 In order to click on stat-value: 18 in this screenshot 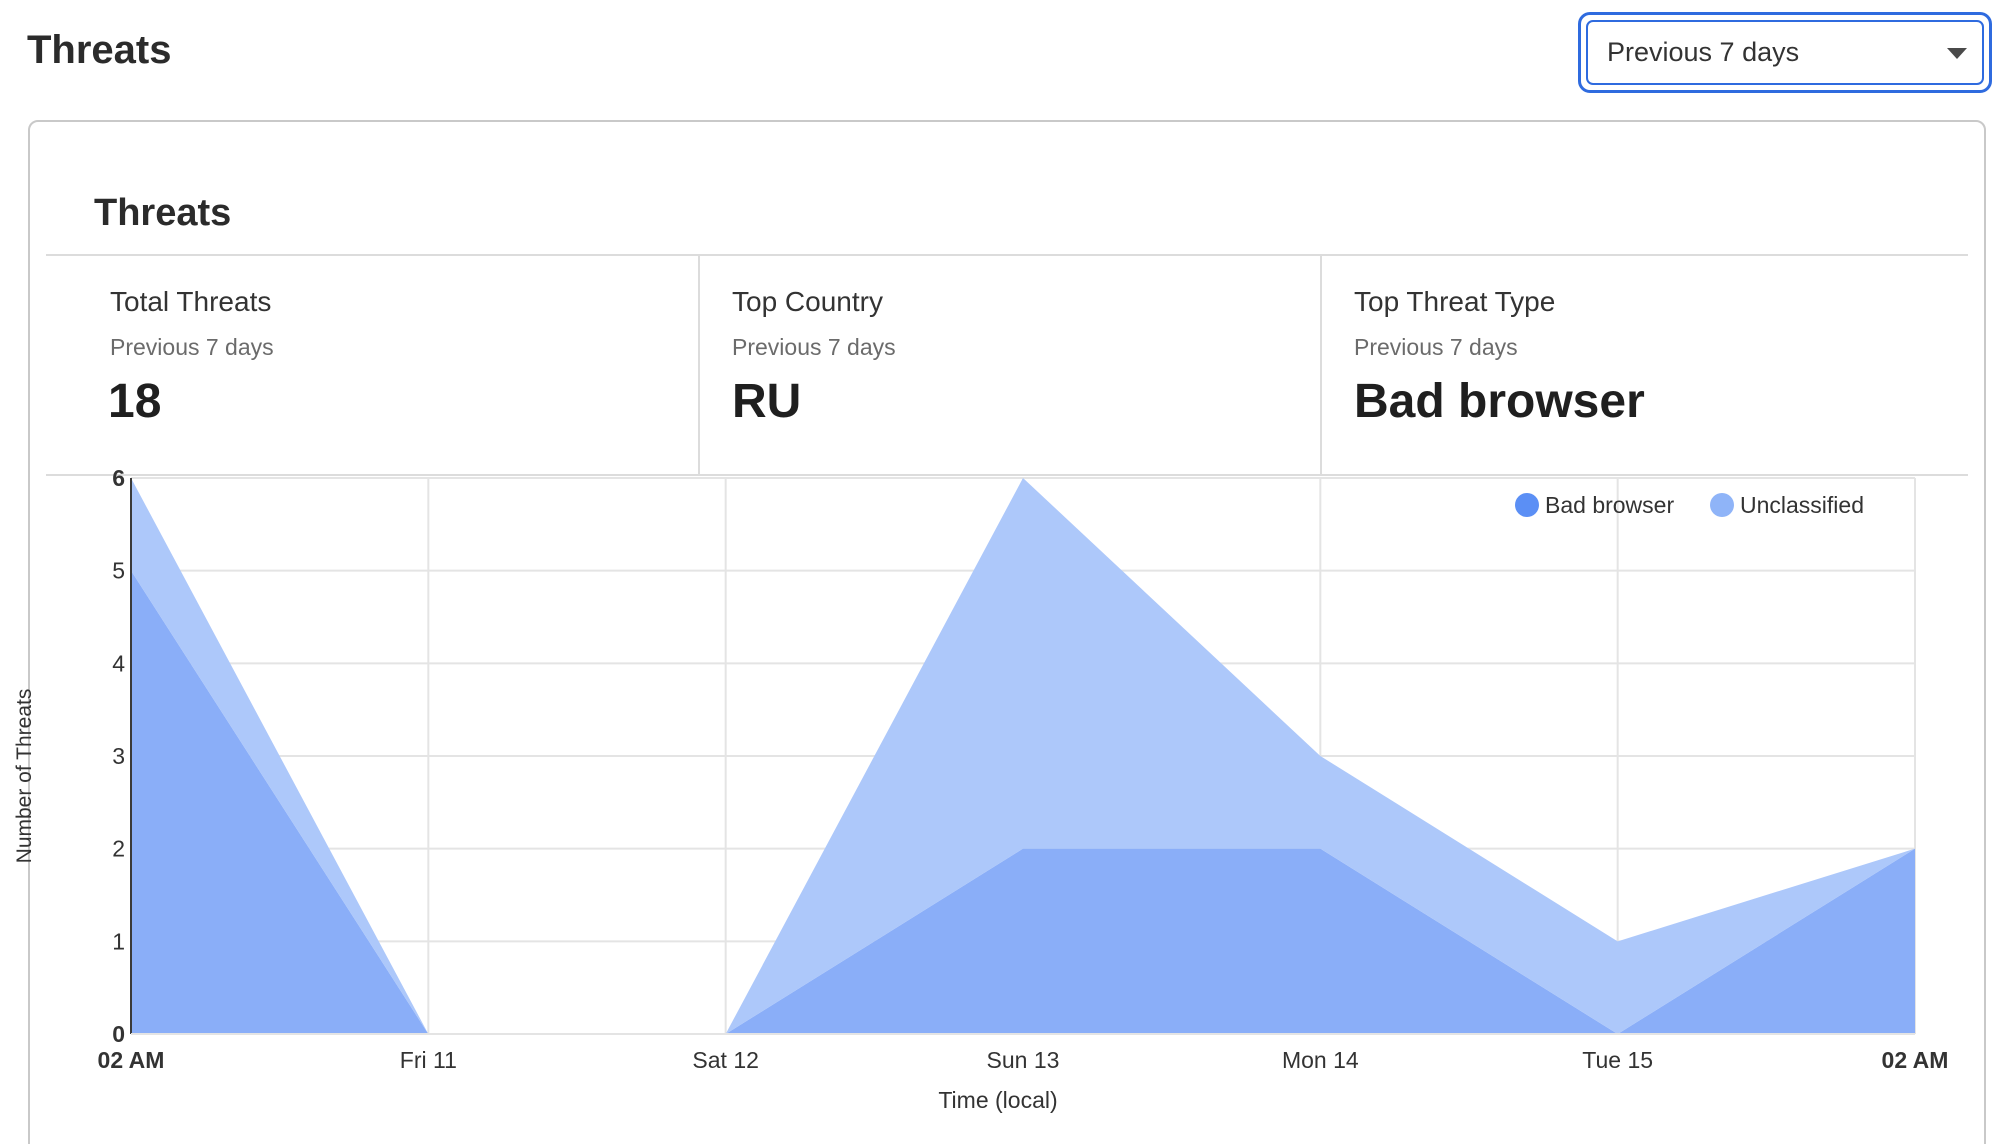, I will do `click(135, 401)`.